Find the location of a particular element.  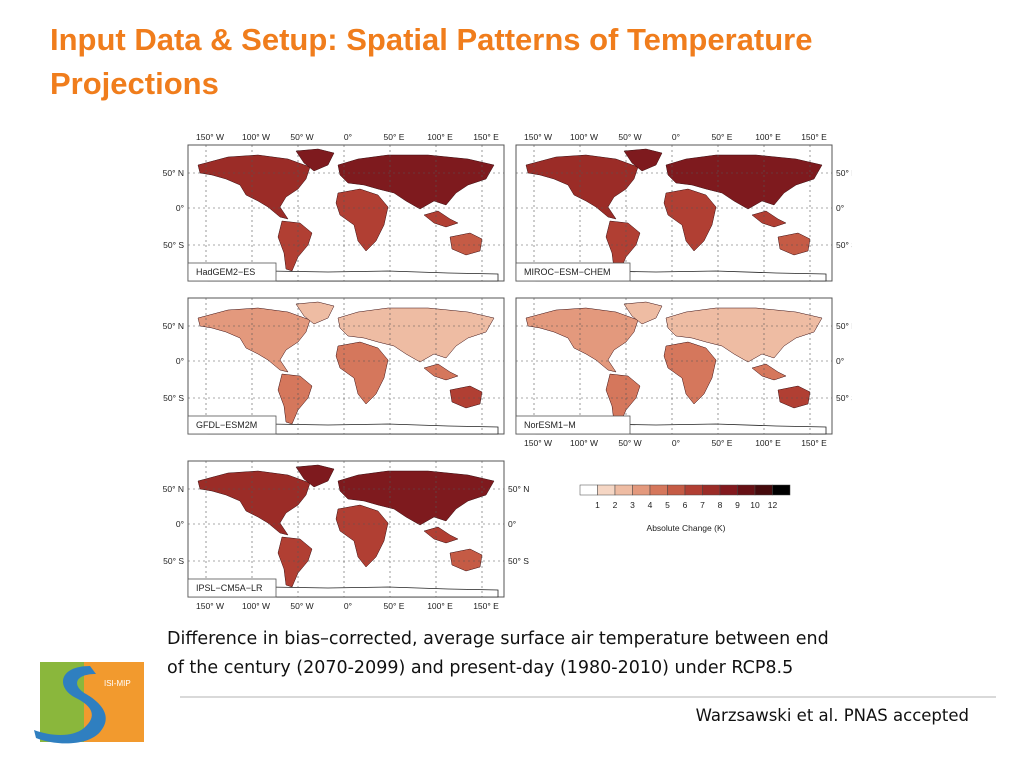

colorbar-tick-label: 7 is located at coordinates (702, 505).